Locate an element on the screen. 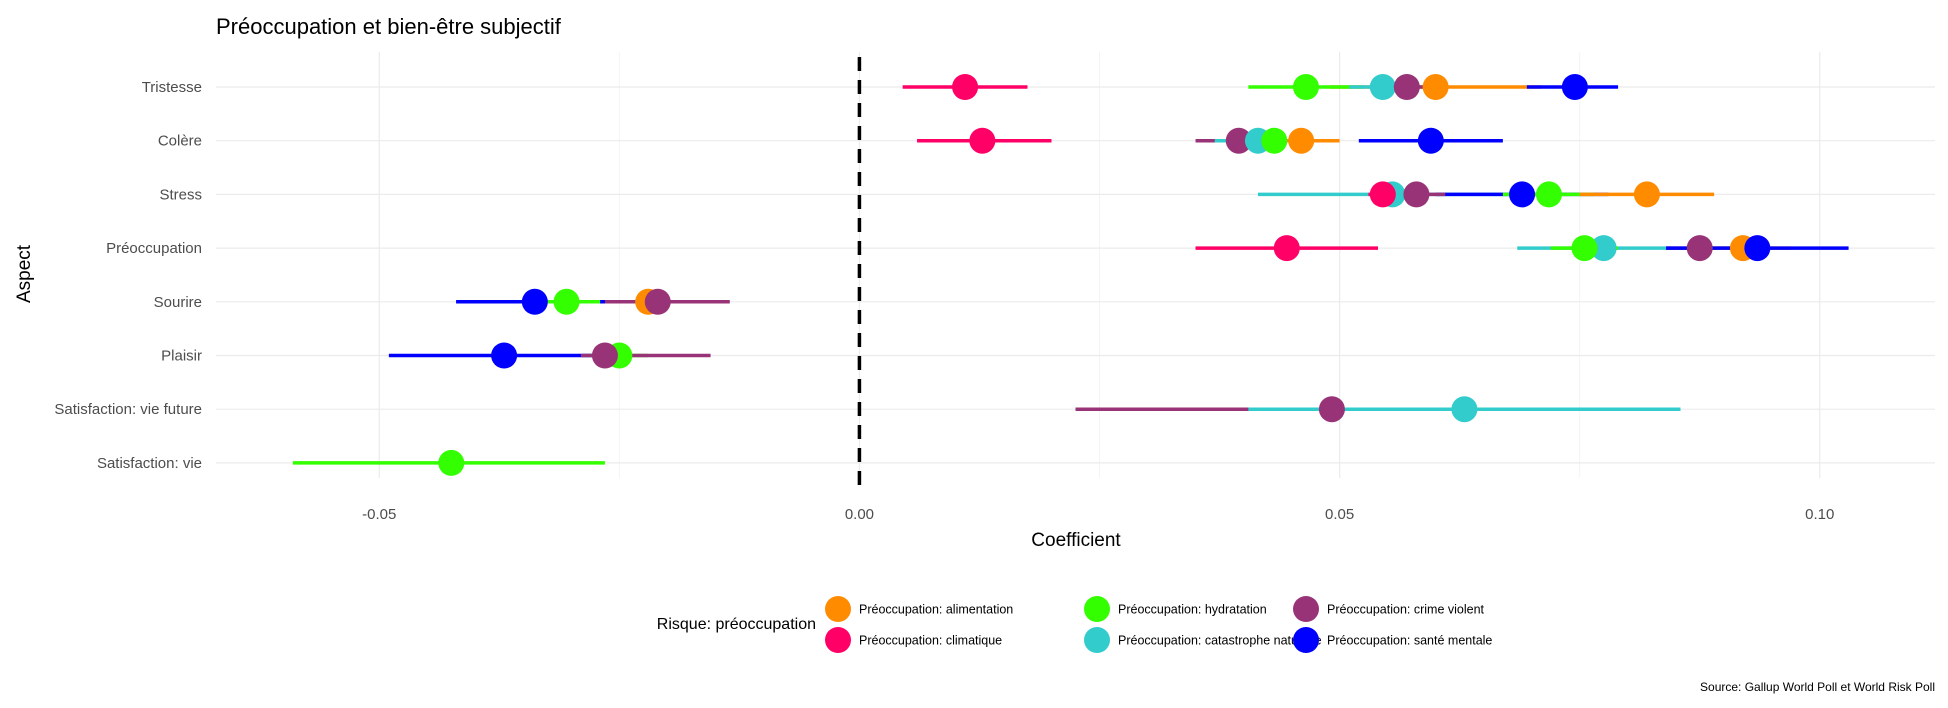 Image resolution: width=1948 pixels, height=708 pixels. legend-title: Risque: préoccupation is located at coordinates (736, 624).